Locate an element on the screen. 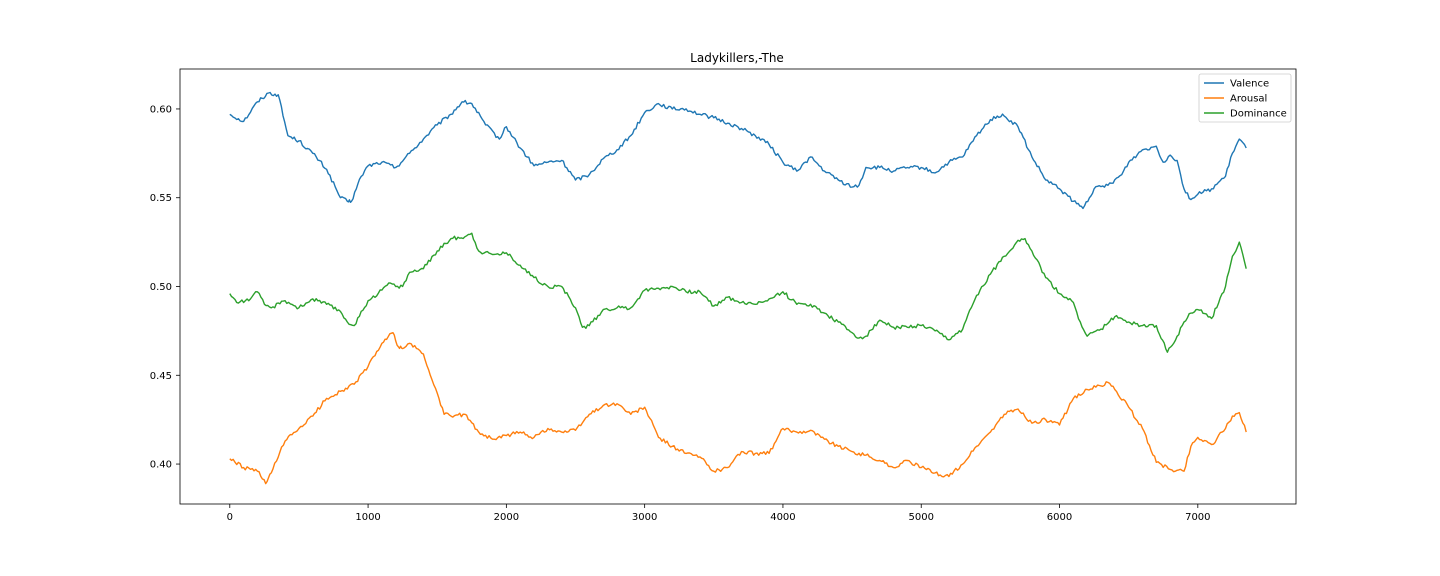 The width and height of the screenshot is (1440, 576). legend: Valence Arousal Dominance is located at coordinates (1245, 98).